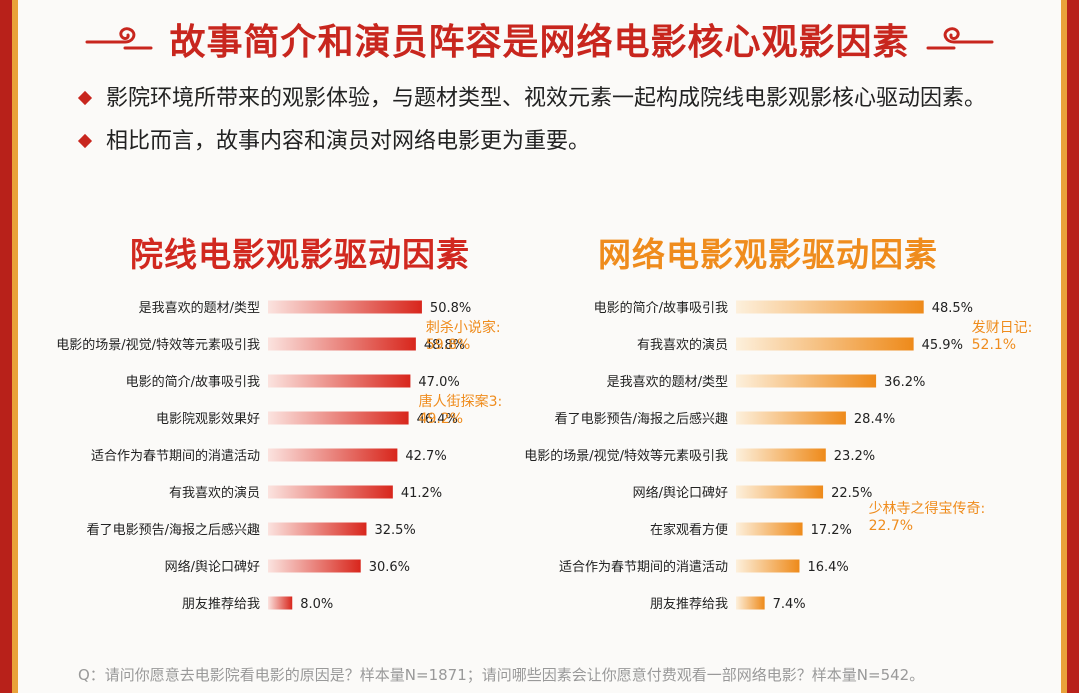  I want to click on left-value-label: 41.2%, so click(421, 493).